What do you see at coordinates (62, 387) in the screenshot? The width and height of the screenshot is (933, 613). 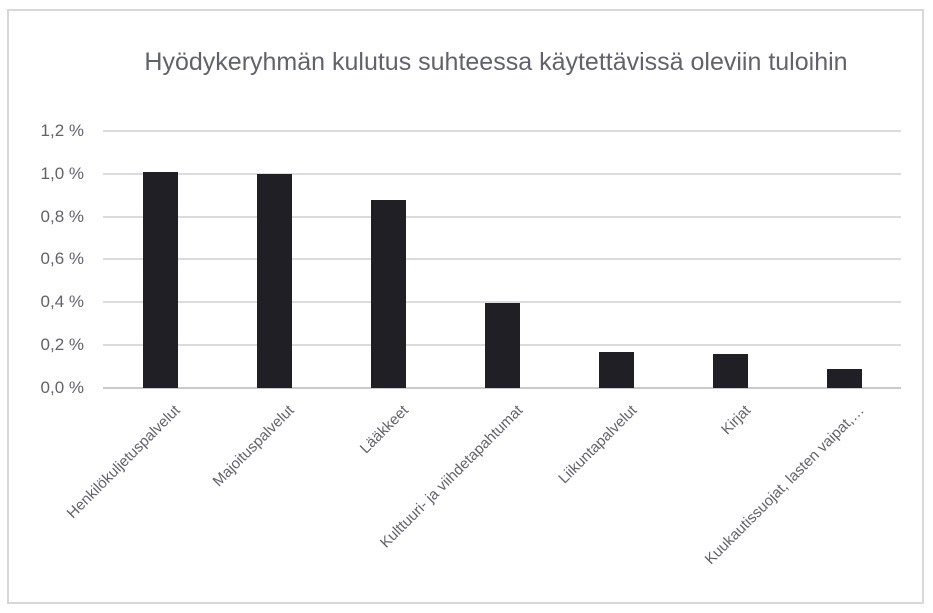 I see `y-tick-label: 0,0 %` at bounding box center [62, 387].